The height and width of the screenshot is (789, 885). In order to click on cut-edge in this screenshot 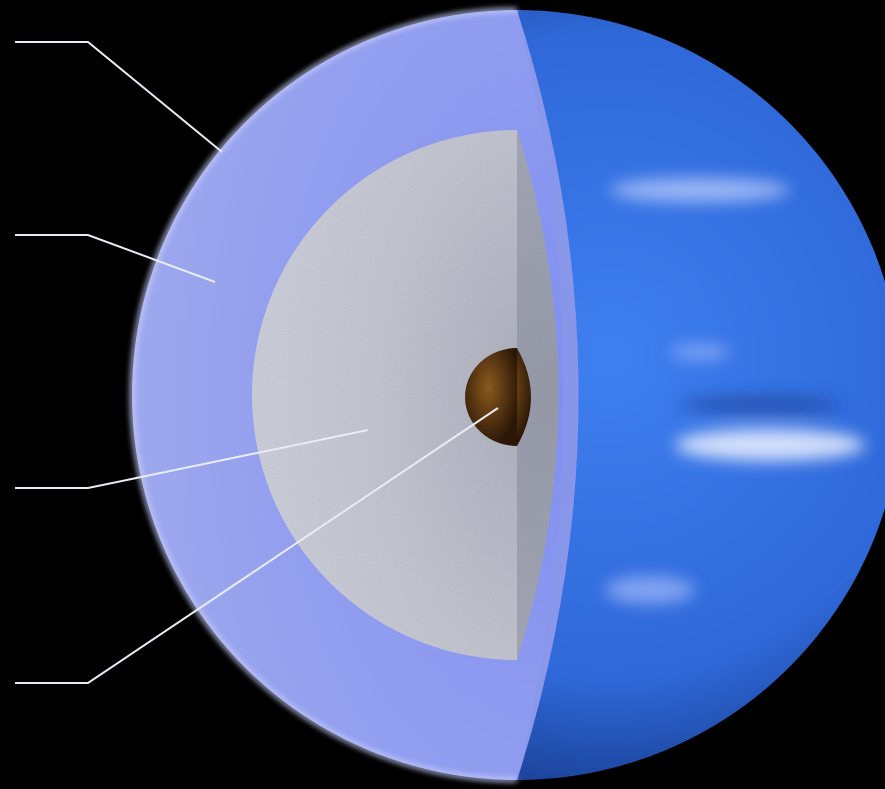, I will do `click(548, 395)`.